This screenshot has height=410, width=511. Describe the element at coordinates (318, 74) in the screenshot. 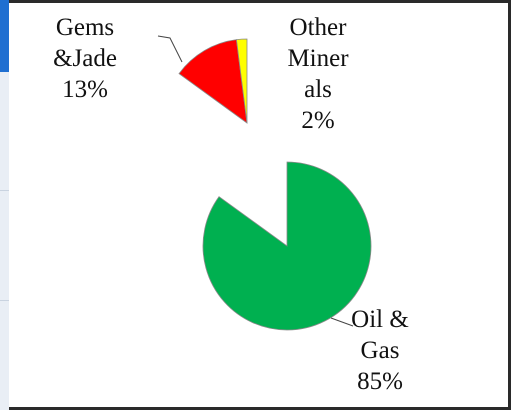

I see `slice-label-other-minerals: Other Miner als 2%` at that location.